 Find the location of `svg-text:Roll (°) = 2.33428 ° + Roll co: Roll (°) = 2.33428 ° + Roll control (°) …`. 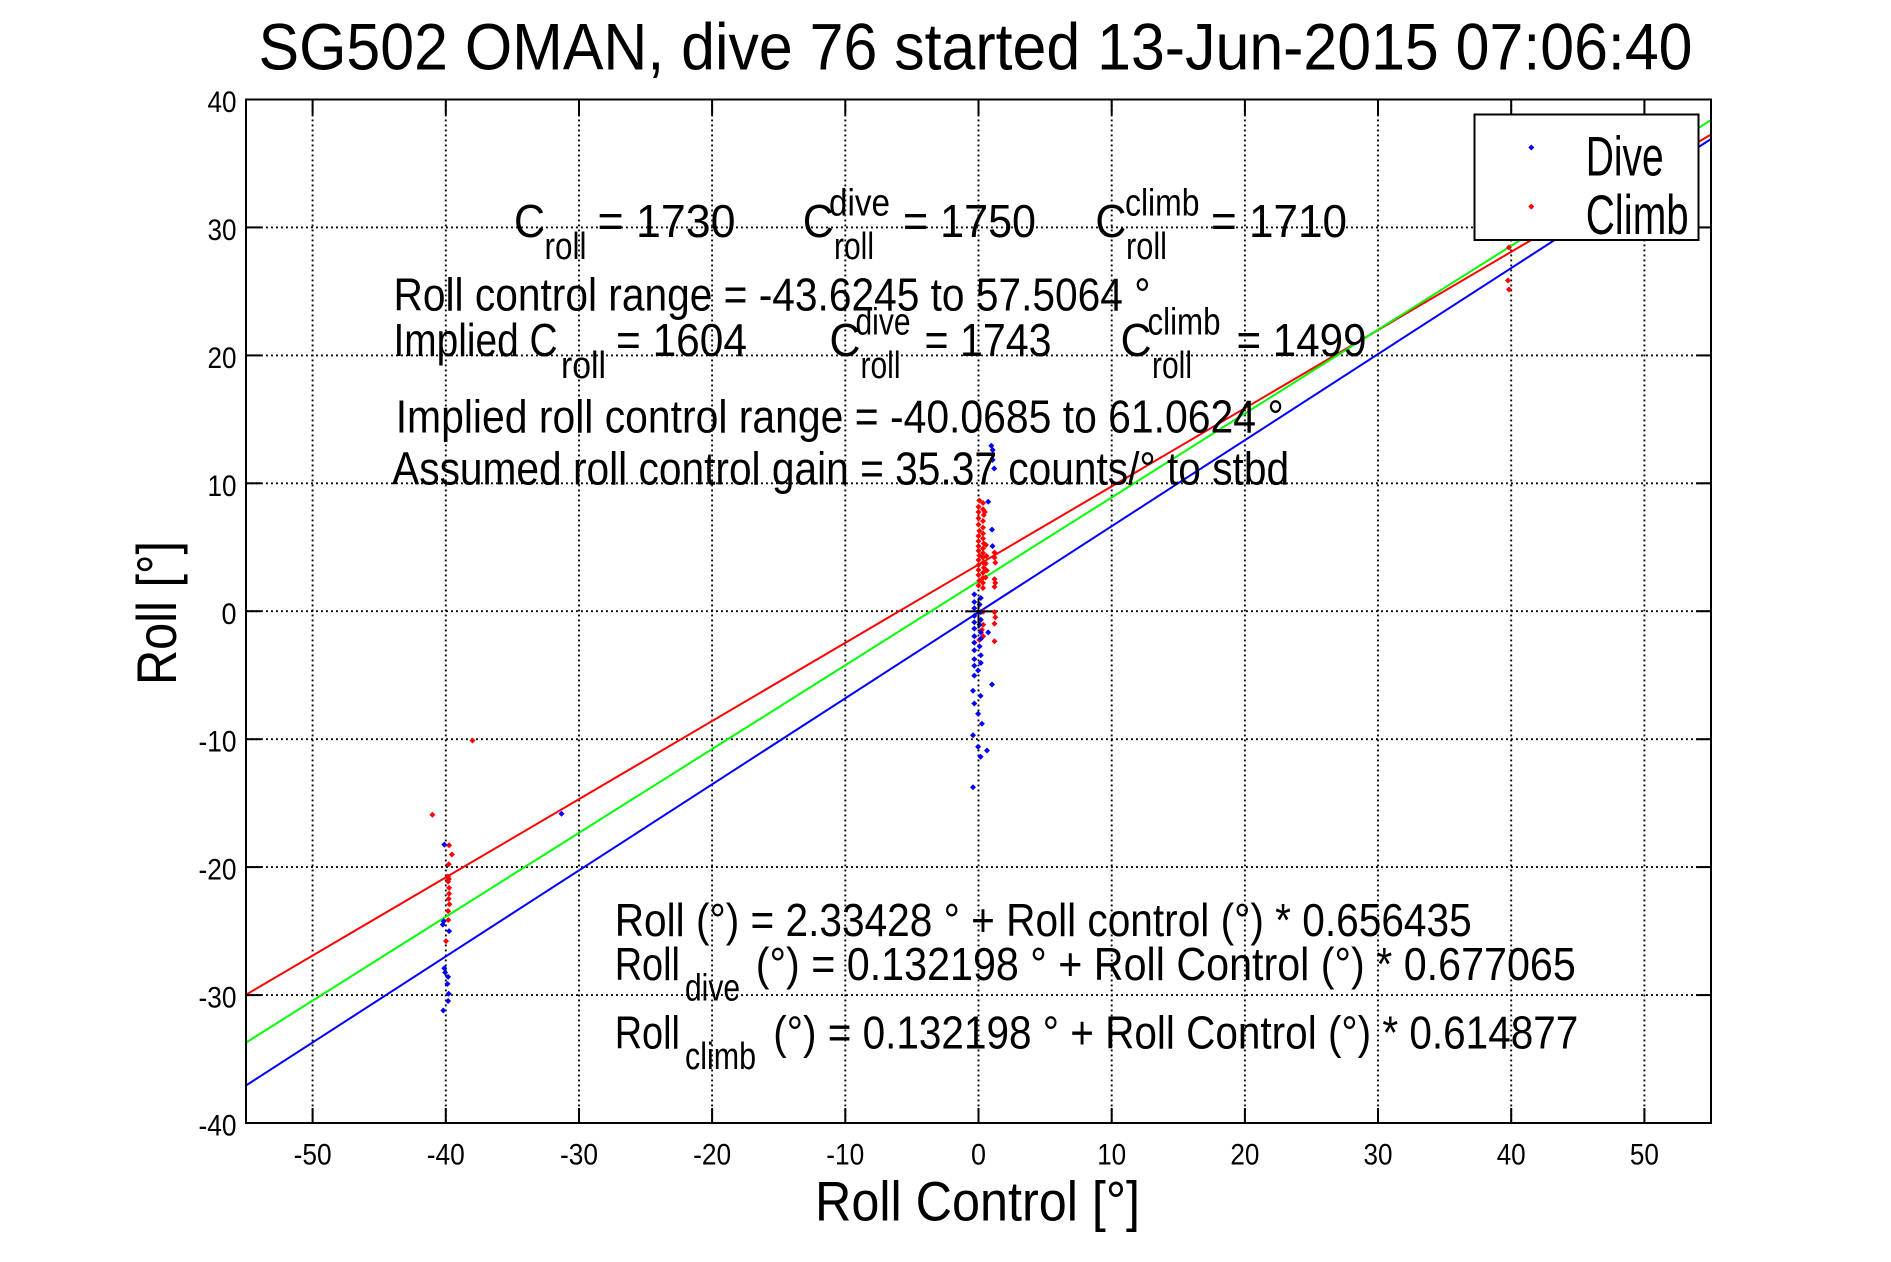

svg-text:Roll (°) = 2.33428 ° + Roll co: Roll (°) = 2.33428 ° + Roll control (°) … is located at coordinates (1043, 920).